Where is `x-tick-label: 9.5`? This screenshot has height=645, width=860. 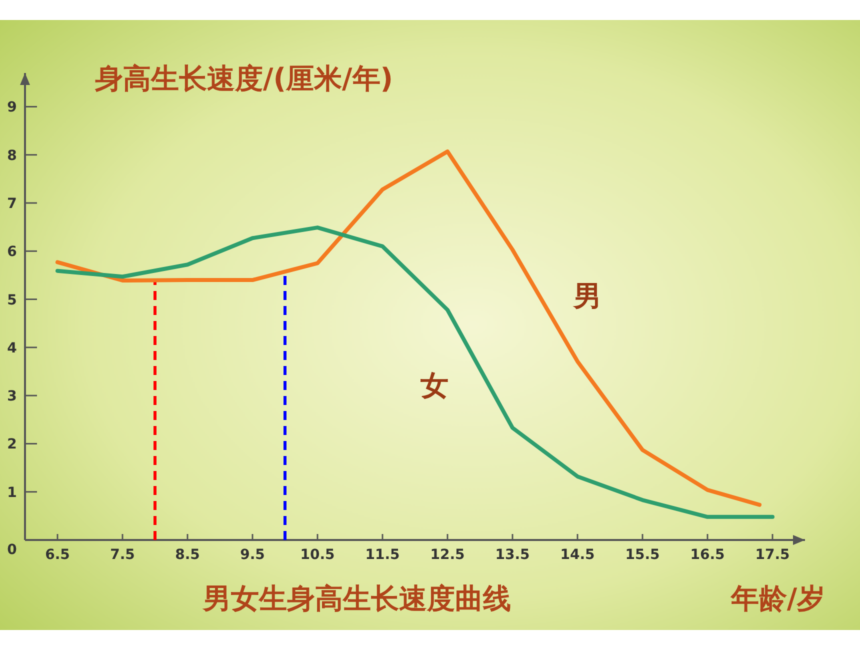 x-tick-label: 9.5 is located at coordinates (252, 555).